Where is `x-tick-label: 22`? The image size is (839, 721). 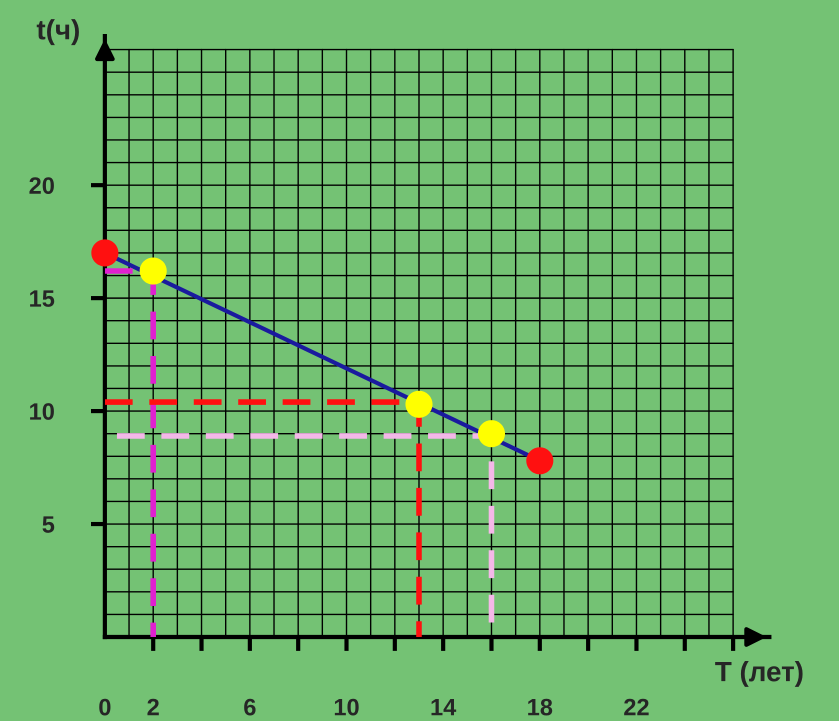 x-tick-label: 22 is located at coordinates (636, 707).